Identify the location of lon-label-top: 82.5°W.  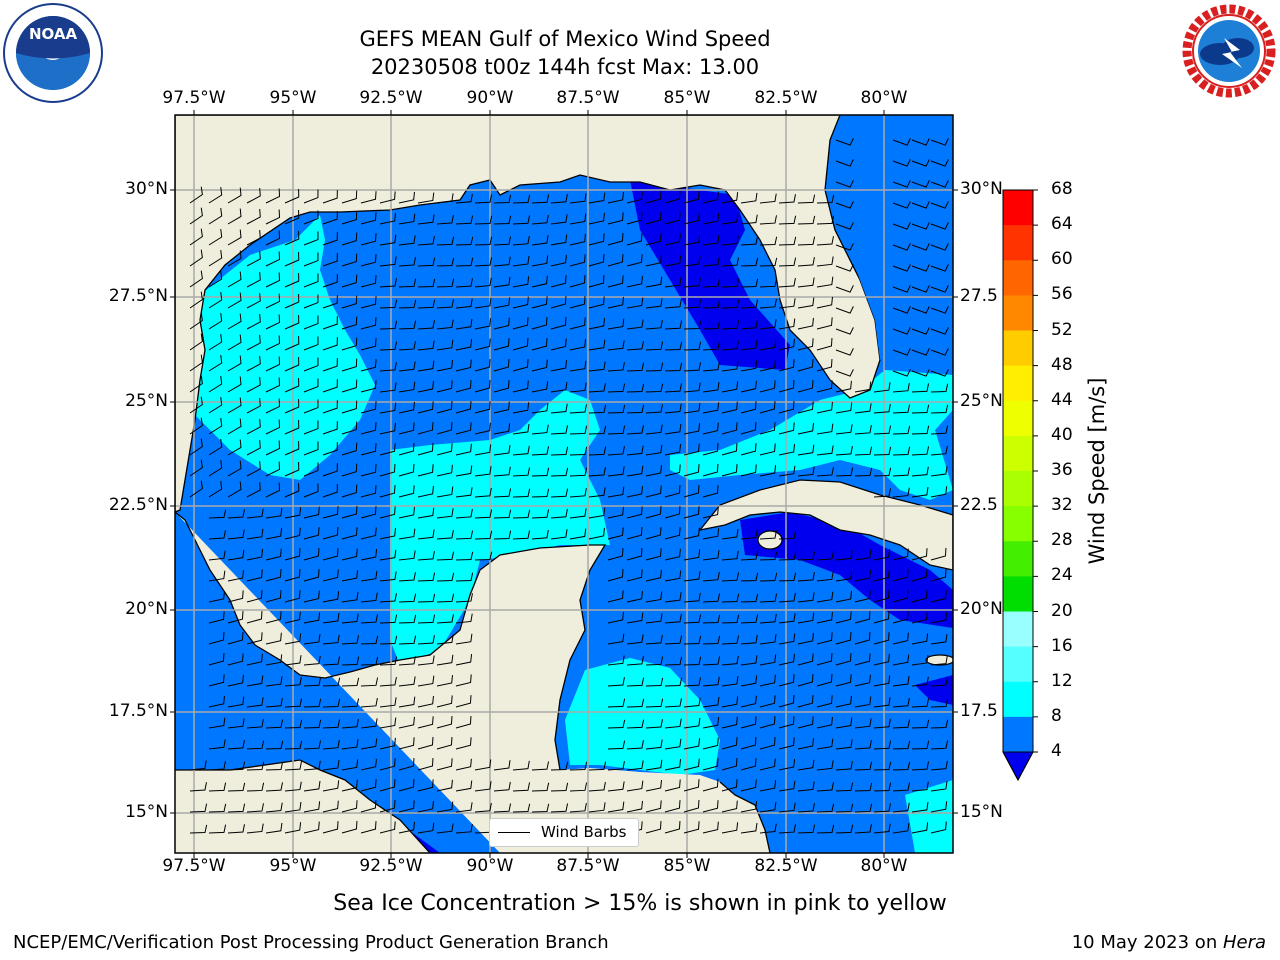
(786, 98).